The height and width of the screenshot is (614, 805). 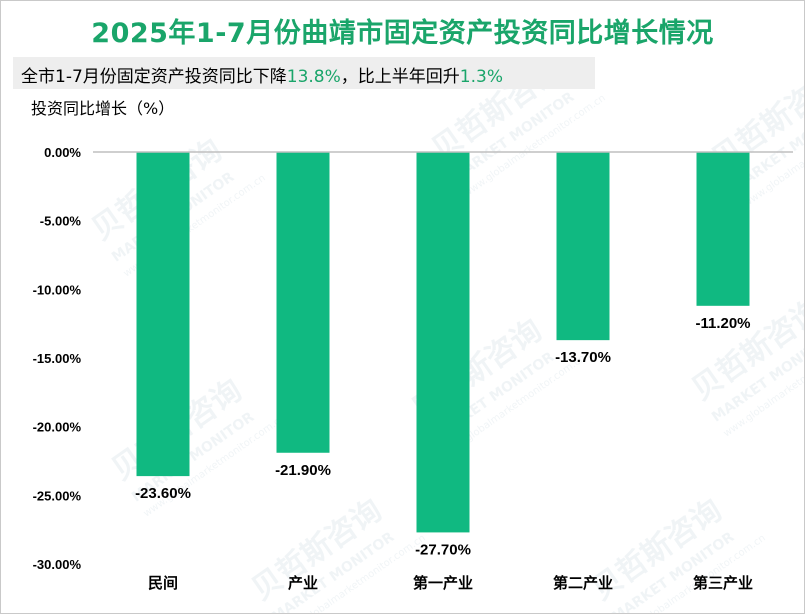 I want to click on subtitle-middle: ，比上半年回升, so click(x=400, y=77).